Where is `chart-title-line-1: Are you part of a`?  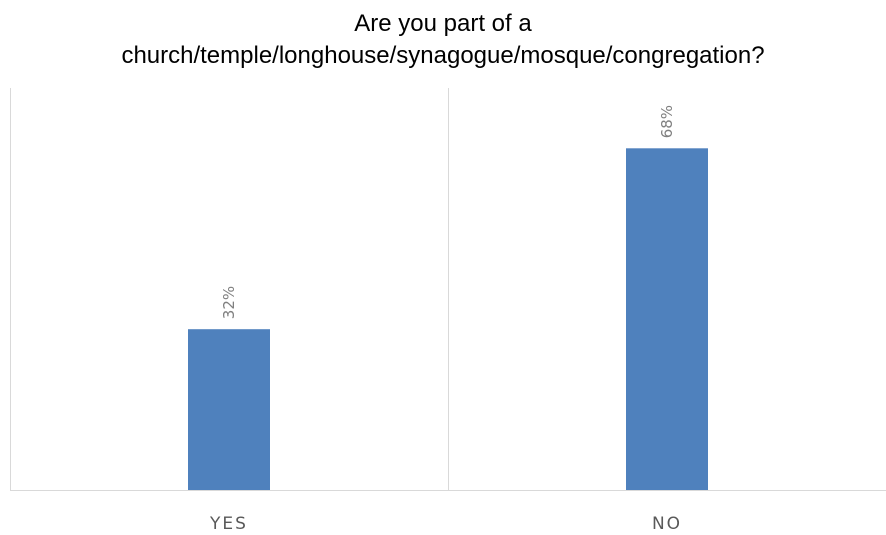 chart-title-line-1: Are you part of a is located at coordinates (443, 23).